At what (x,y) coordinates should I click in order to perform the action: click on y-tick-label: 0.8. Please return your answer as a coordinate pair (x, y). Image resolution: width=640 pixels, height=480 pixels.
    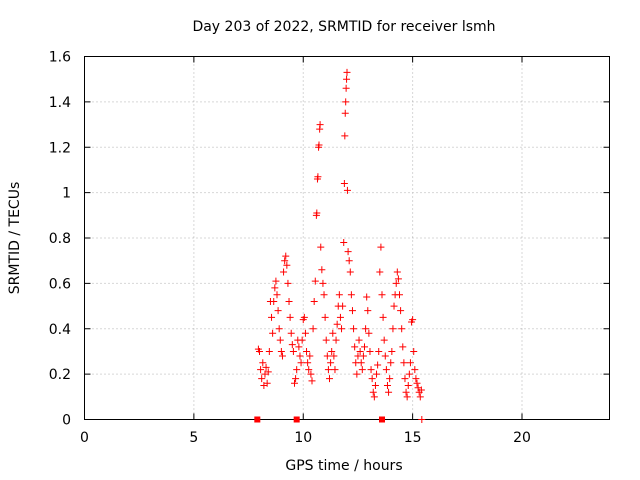
    Looking at the image, I should click on (60, 239).